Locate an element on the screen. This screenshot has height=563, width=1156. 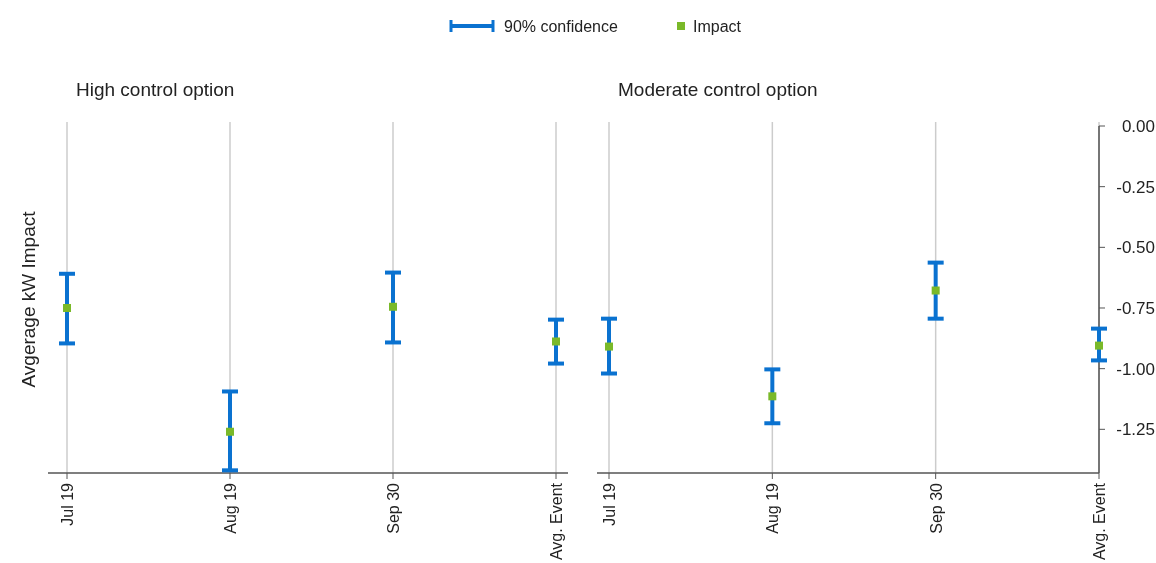
chart-title: Moderate control option is located at coordinates (718, 89).